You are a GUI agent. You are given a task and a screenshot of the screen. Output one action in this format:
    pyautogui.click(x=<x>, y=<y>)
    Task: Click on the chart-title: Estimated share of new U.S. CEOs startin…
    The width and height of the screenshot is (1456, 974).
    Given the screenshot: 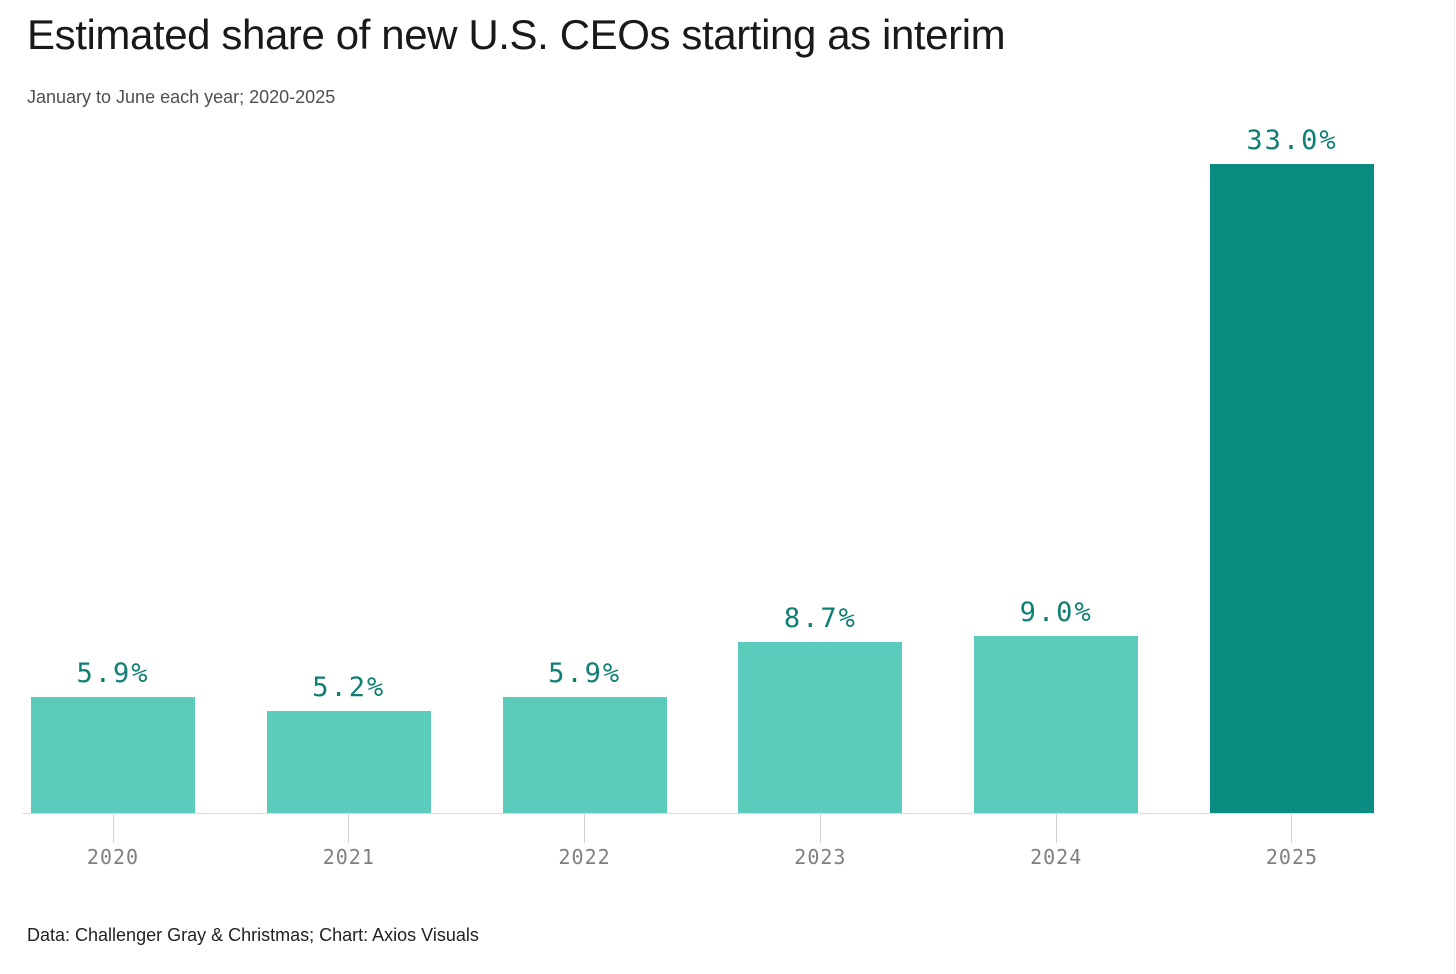 What is the action you would take?
    pyautogui.click(x=516, y=34)
    